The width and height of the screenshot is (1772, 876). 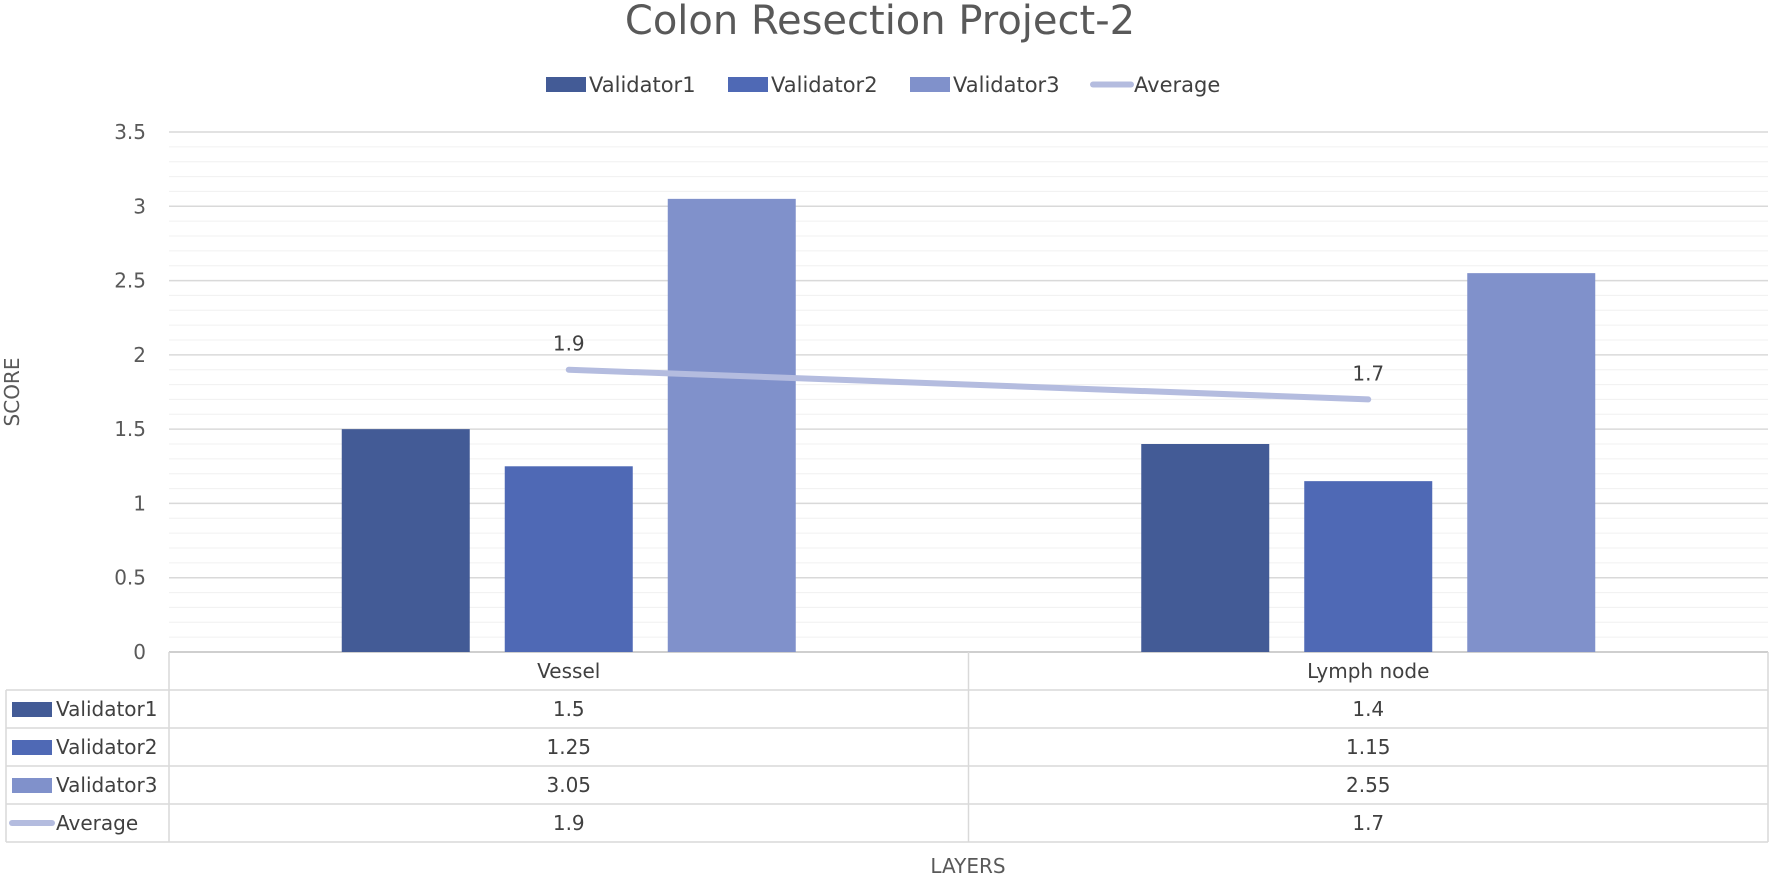 What do you see at coordinates (1368, 823) in the screenshot?
I see `table-cell: 1.7` at bounding box center [1368, 823].